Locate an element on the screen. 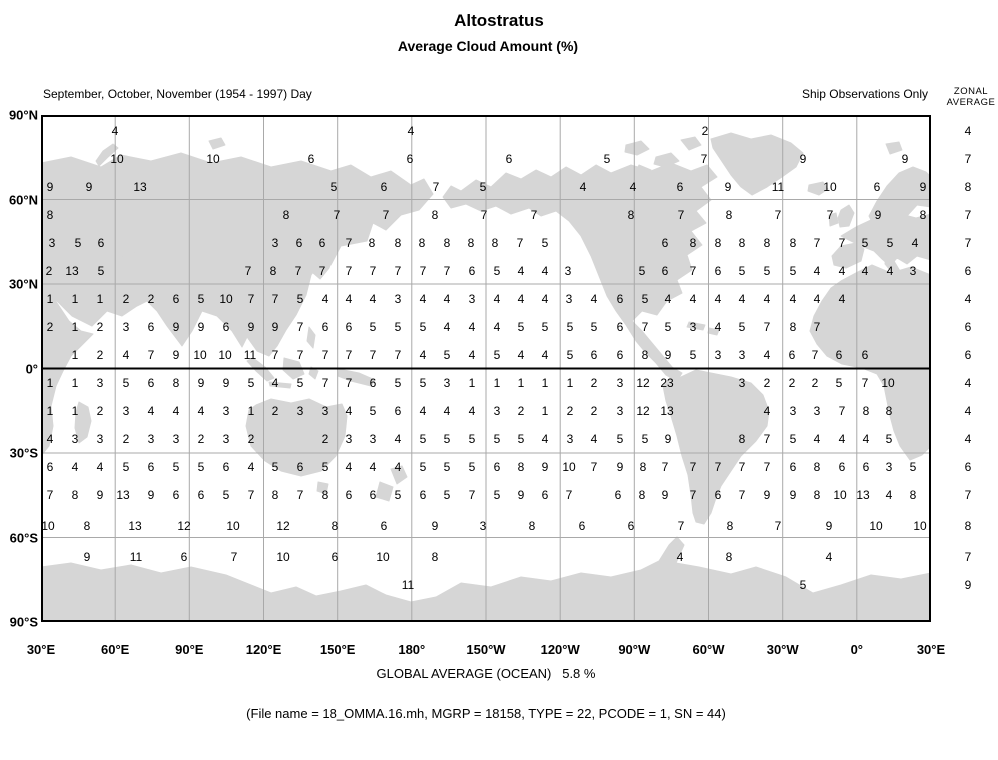 The image size is (998, 760). grid-value: 13 is located at coordinates (863, 495).